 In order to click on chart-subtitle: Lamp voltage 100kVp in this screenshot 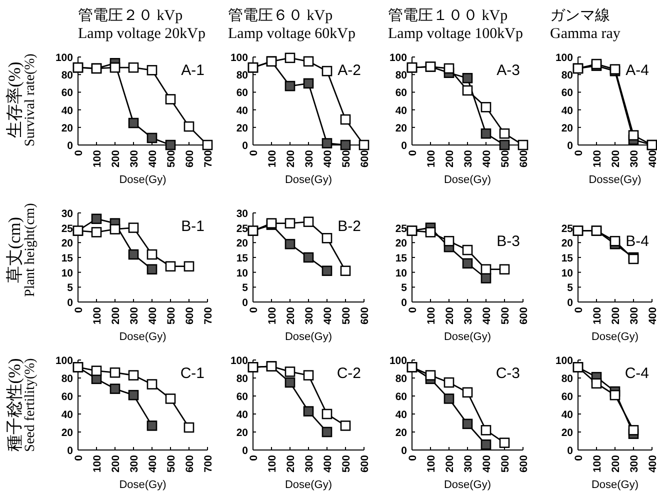, I will do `click(455, 34)`.